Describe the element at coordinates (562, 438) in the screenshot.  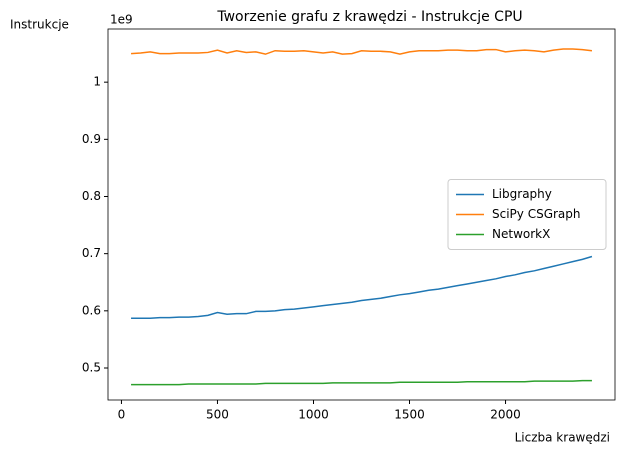
I see `x-axis-label: Liczba krawędzi` at that location.